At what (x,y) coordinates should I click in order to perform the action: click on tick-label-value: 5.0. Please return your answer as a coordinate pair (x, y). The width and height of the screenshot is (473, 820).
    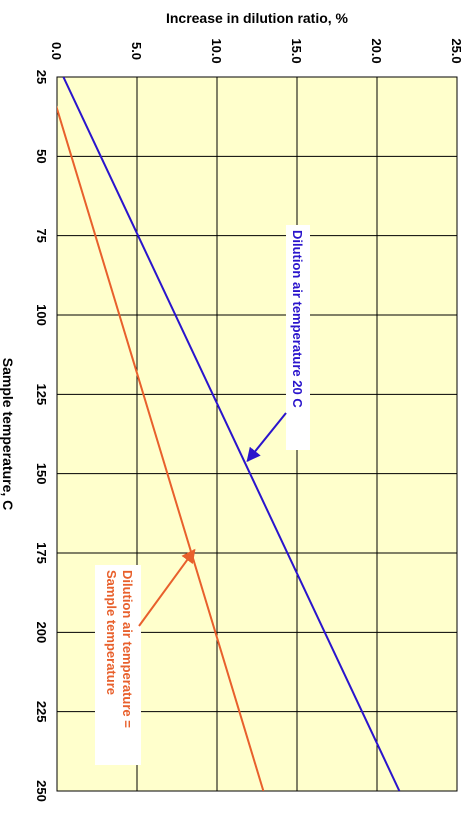
    Looking at the image, I should click on (136, 51).